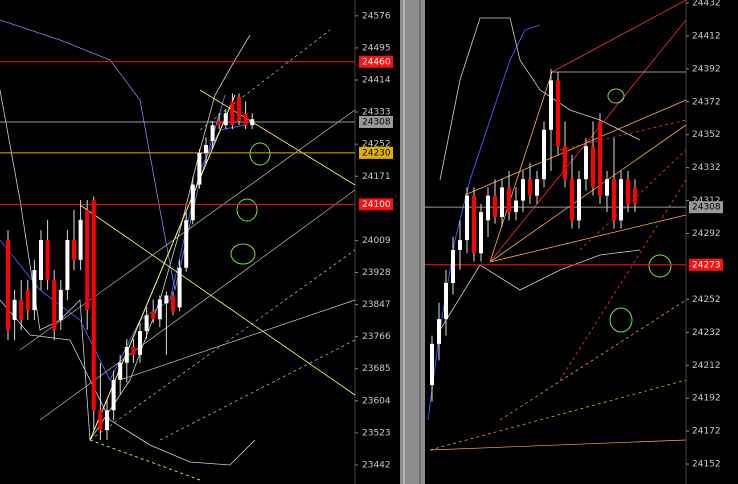  What do you see at coordinates (376, 62) in the screenshot?
I see `price-tag-label: 24460` at bounding box center [376, 62].